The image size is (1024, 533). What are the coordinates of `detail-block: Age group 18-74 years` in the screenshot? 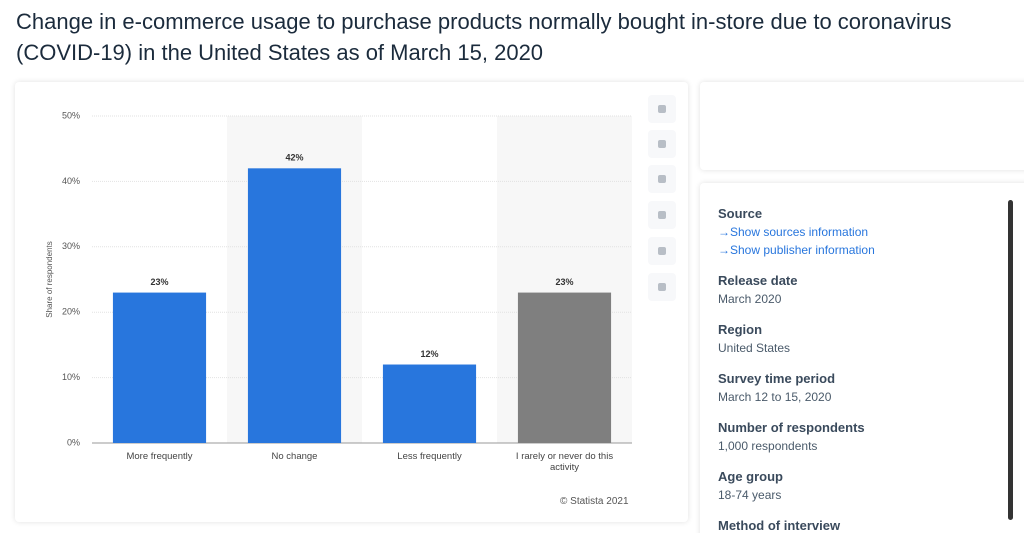 It's located at (853, 486).